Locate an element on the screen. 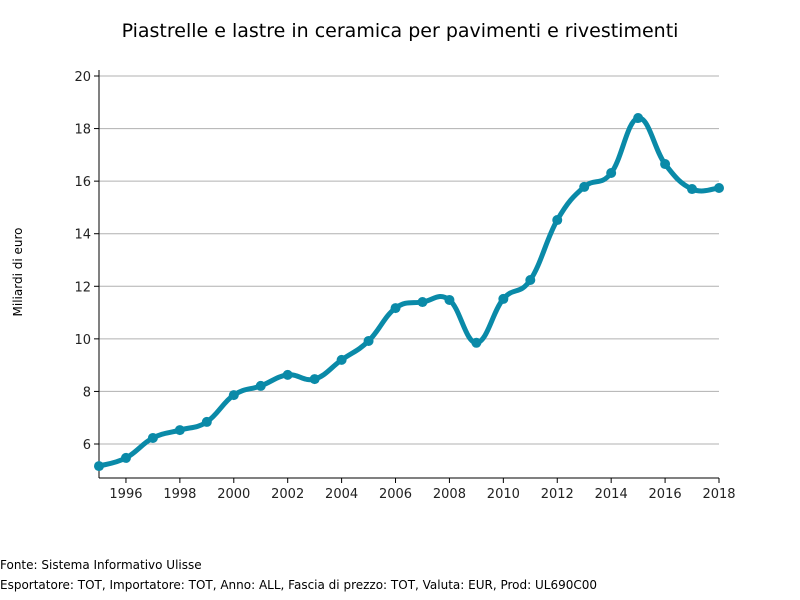 This screenshot has height=600, width=800. x-tick-label: 2004 is located at coordinates (341, 494).